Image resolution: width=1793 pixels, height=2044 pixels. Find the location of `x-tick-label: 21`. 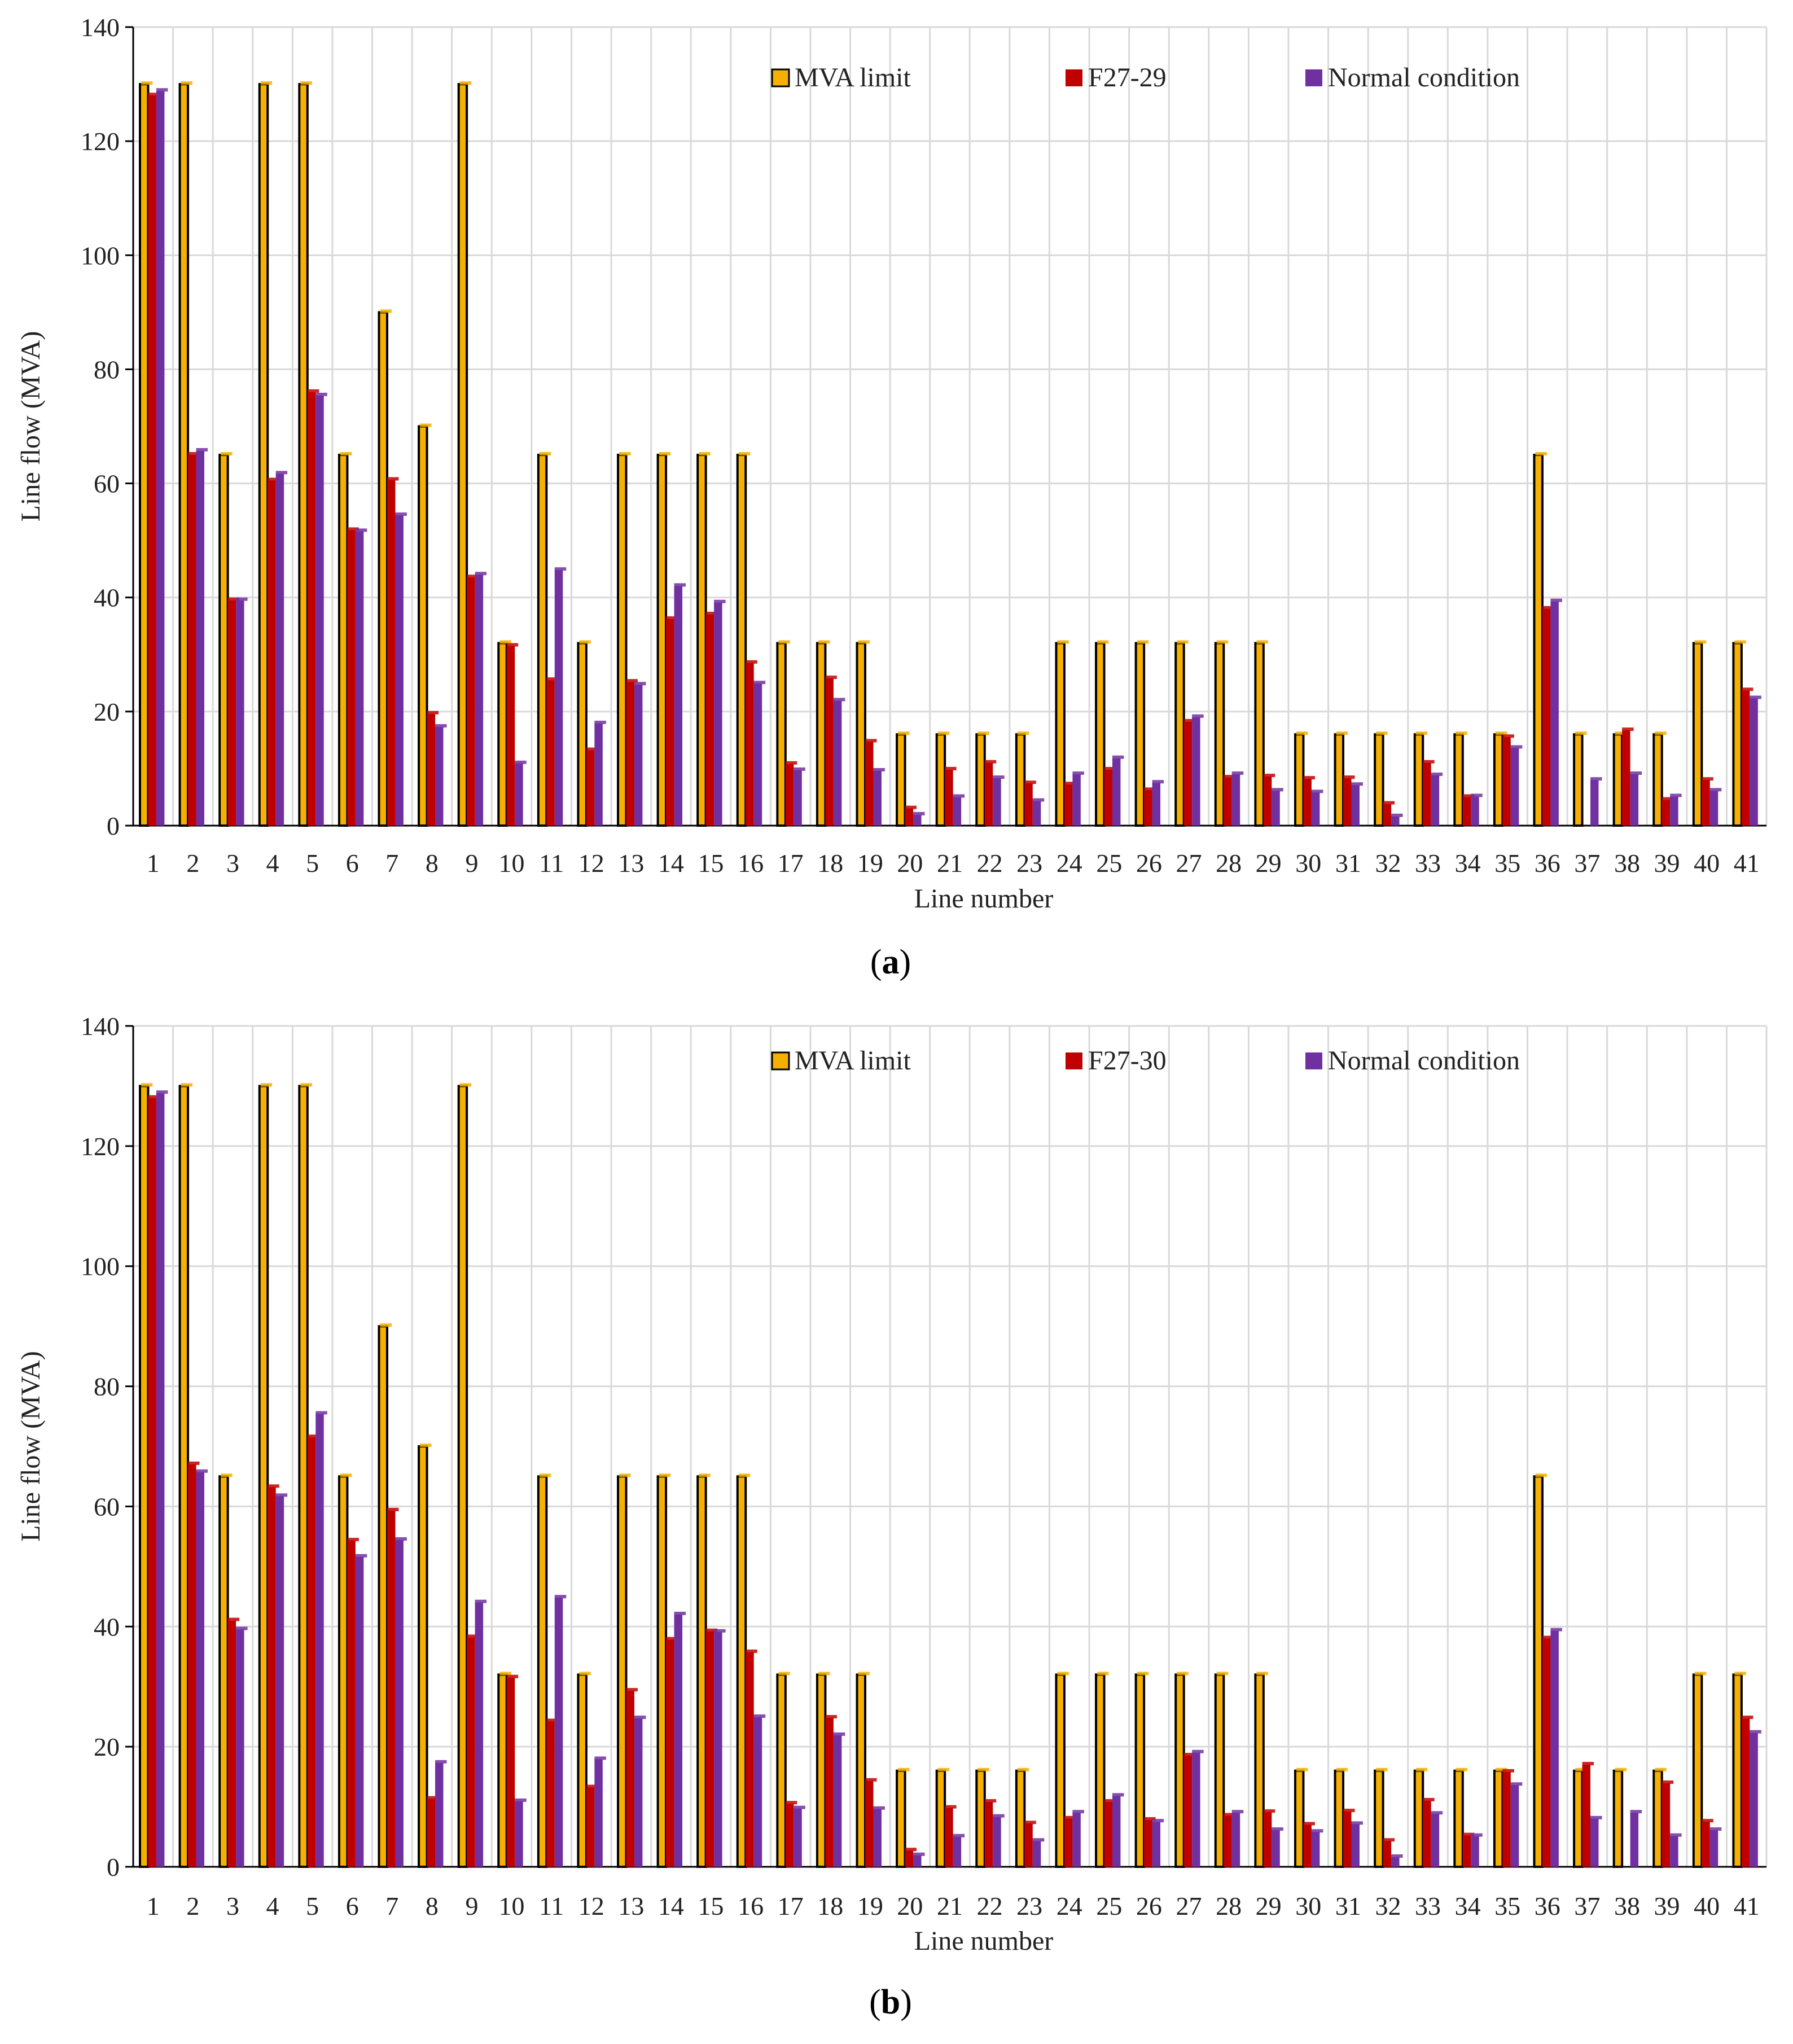

x-tick-label: 21 is located at coordinates (950, 1906).